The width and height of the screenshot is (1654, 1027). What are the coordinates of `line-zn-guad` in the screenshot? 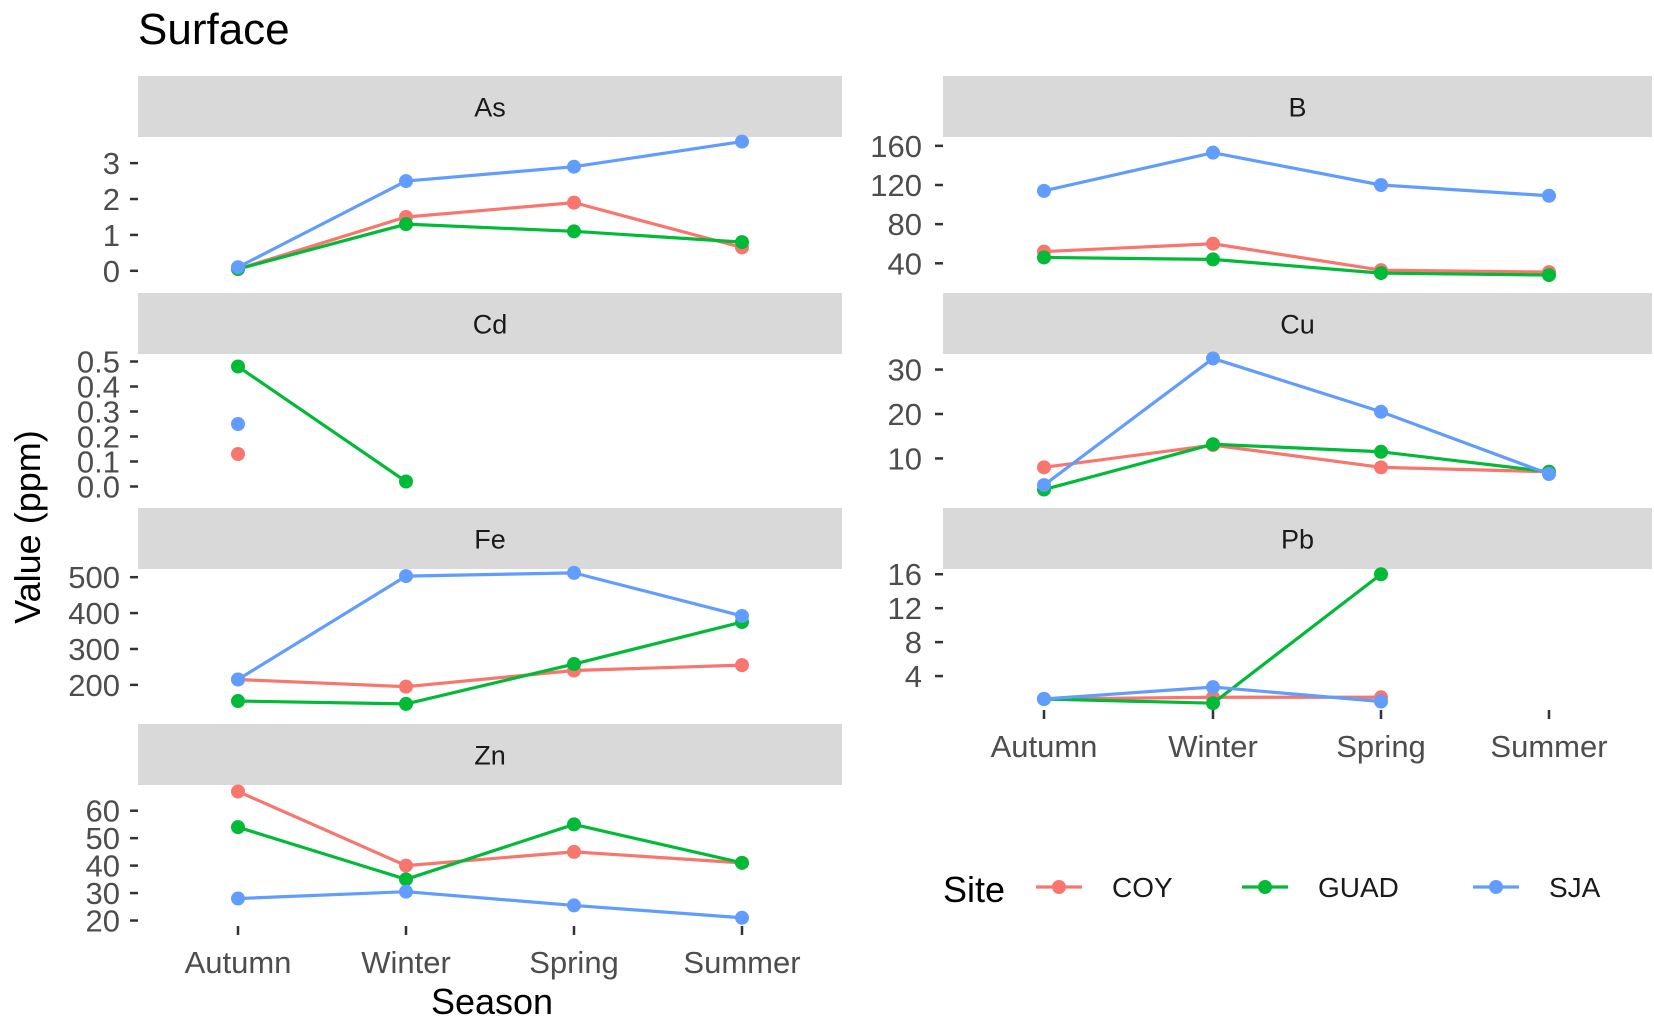 It's located at (490, 851).